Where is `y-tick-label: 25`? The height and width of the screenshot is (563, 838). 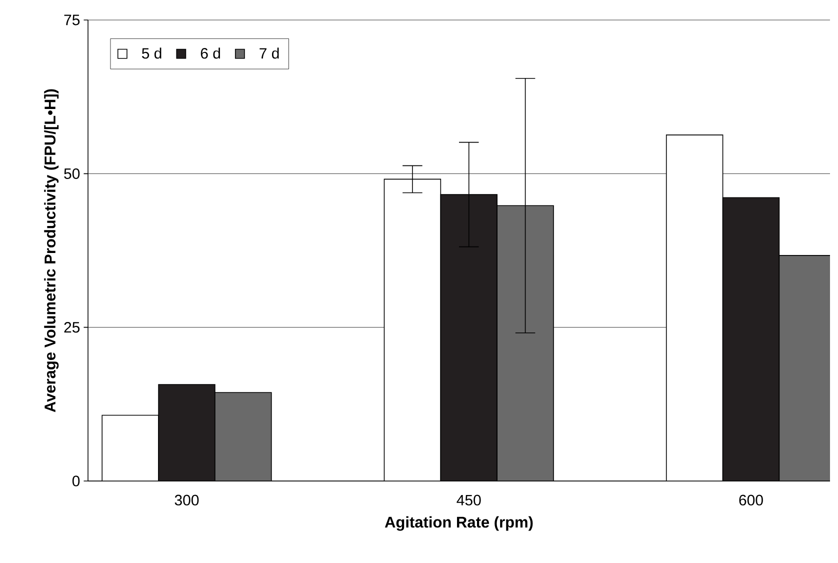 y-tick-label: 25 is located at coordinates (72, 327).